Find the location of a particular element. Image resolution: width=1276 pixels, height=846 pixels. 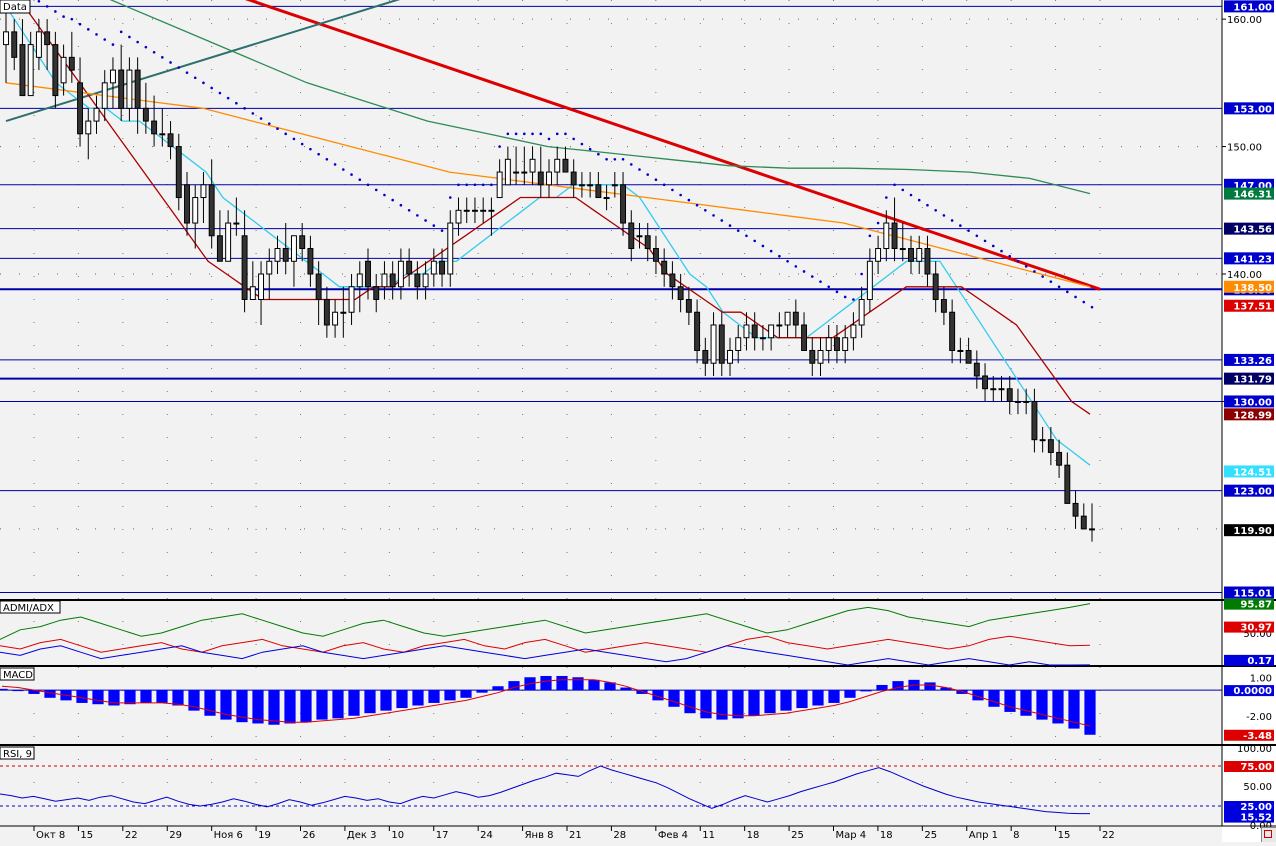

window-corner-button is located at coordinates (1268, 834).